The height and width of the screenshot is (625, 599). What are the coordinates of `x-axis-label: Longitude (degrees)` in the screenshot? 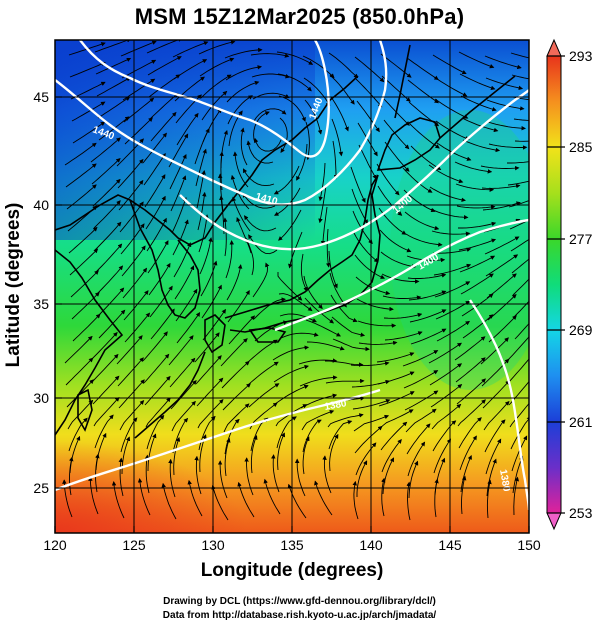 It's located at (292, 570).